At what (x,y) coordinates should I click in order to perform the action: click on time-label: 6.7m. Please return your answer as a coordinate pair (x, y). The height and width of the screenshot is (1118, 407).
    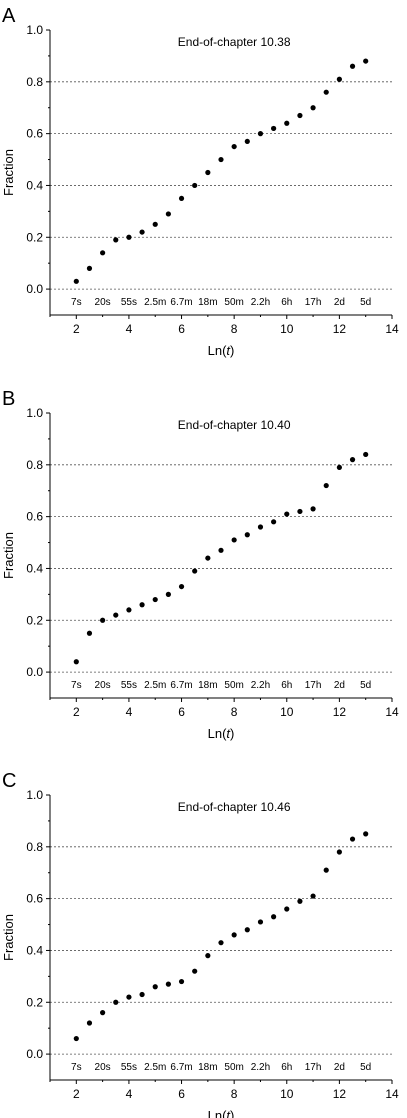
    Looking at the image, I should click on (181, 1067).